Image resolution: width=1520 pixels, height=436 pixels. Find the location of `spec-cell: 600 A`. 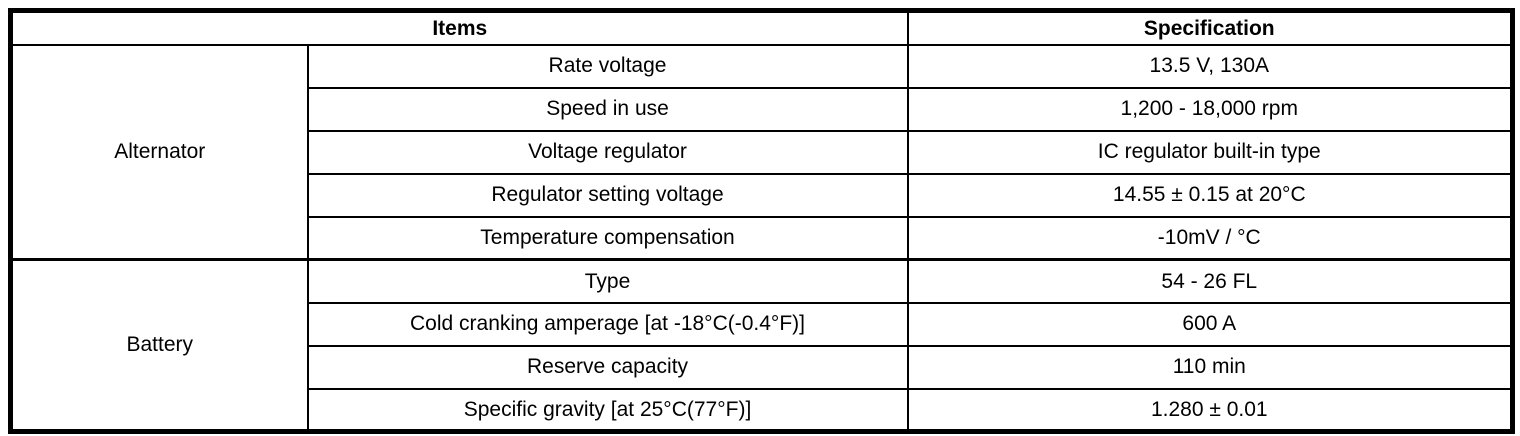

spec-cell: 600 A is located at coordinates (1210, 324).